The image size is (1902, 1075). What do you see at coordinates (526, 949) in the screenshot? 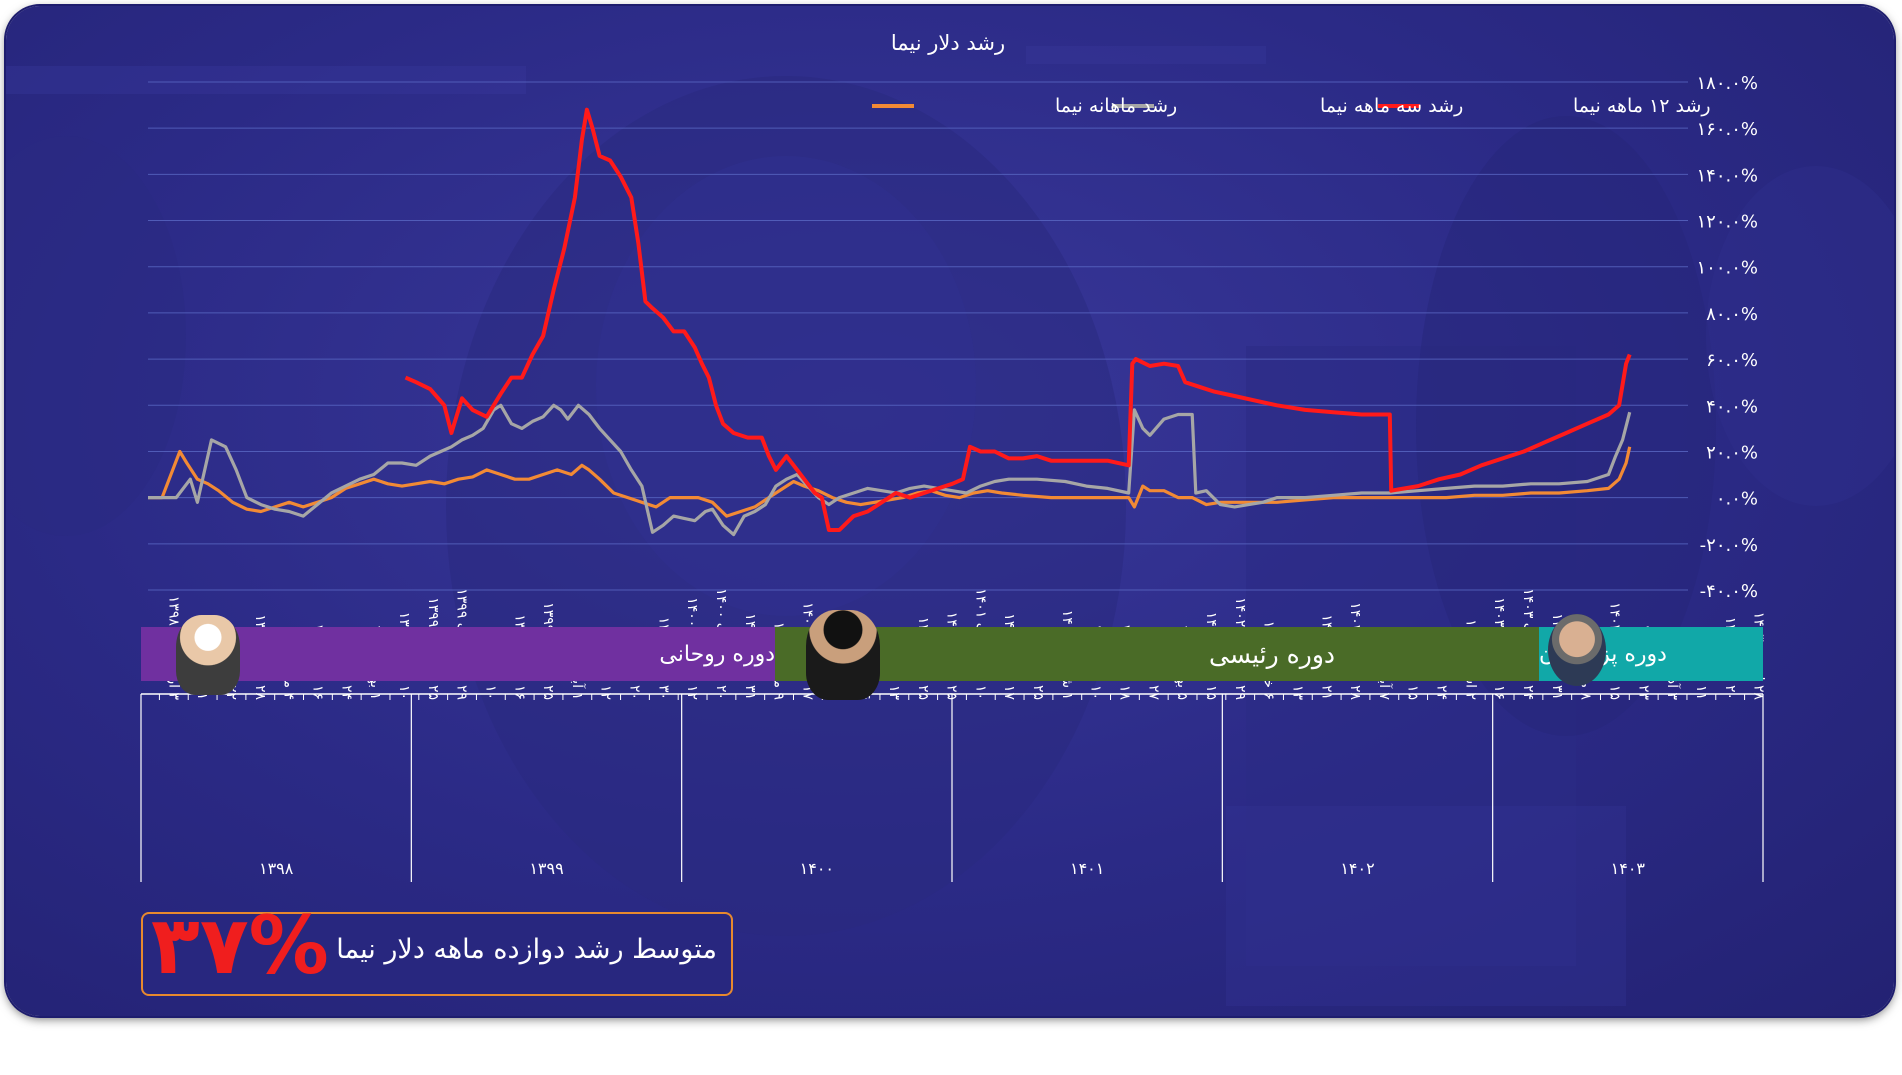
I see `average-growth-label: متوسط رشد دوازده ماهه دلار نیما` at bounding box center [526, 949].